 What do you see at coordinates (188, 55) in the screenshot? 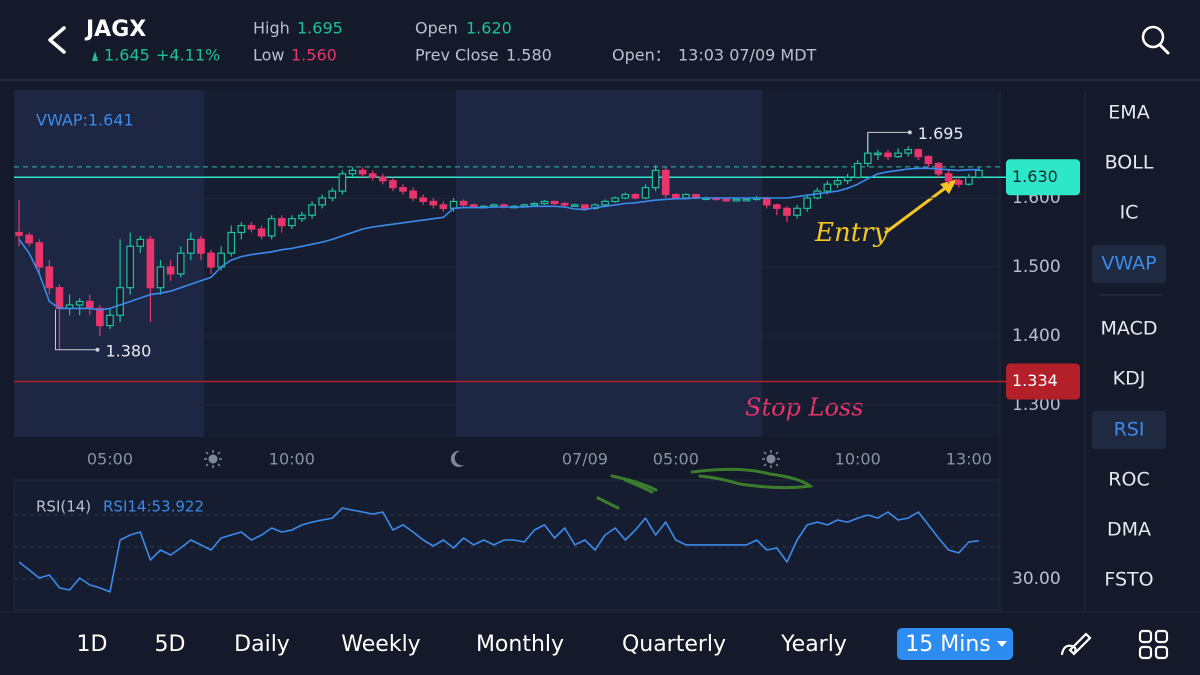
I see `change: +4.11%` at bounding box center [188, 55].